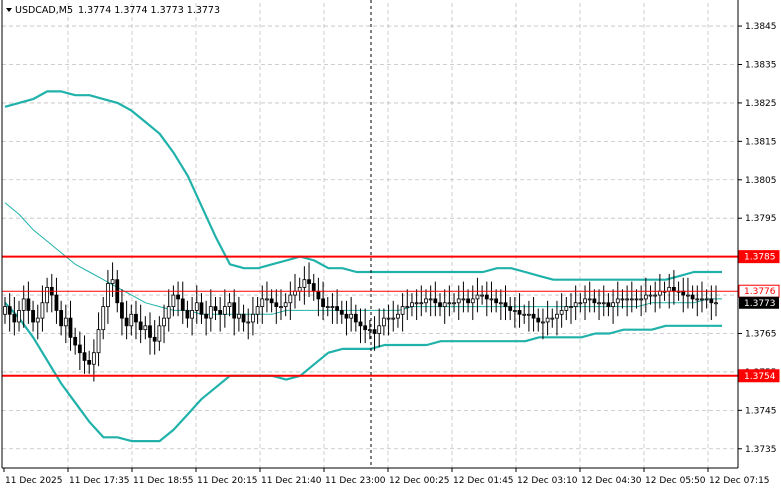 This screenshot has width=781, height=489. I want to click on y-tick-label: 1.3745, so click(761, 411).